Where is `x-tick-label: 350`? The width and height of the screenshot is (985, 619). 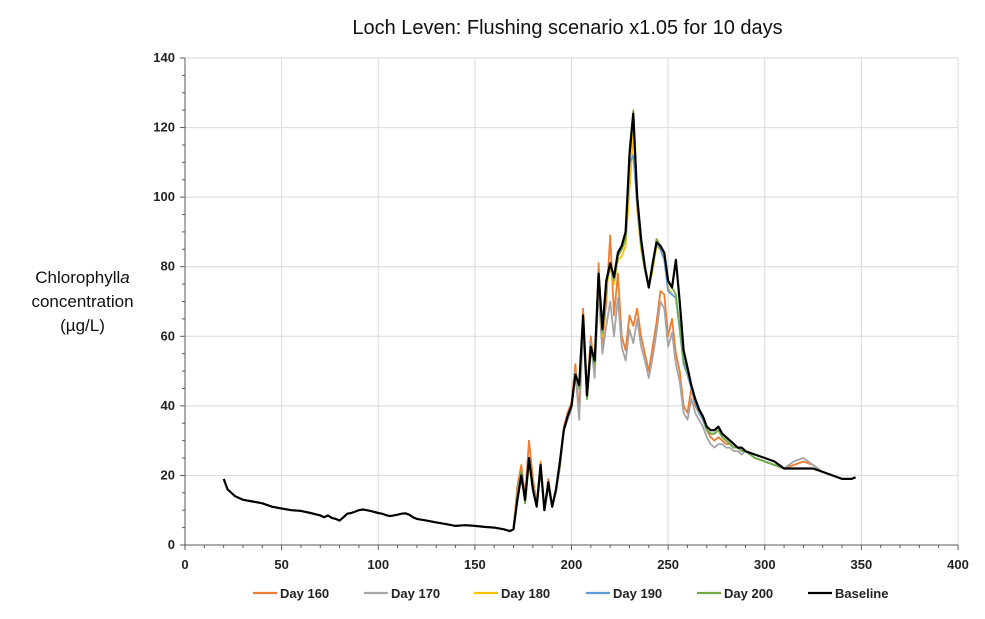 x-tick-label: 350 is located at coordinates (862, 564).